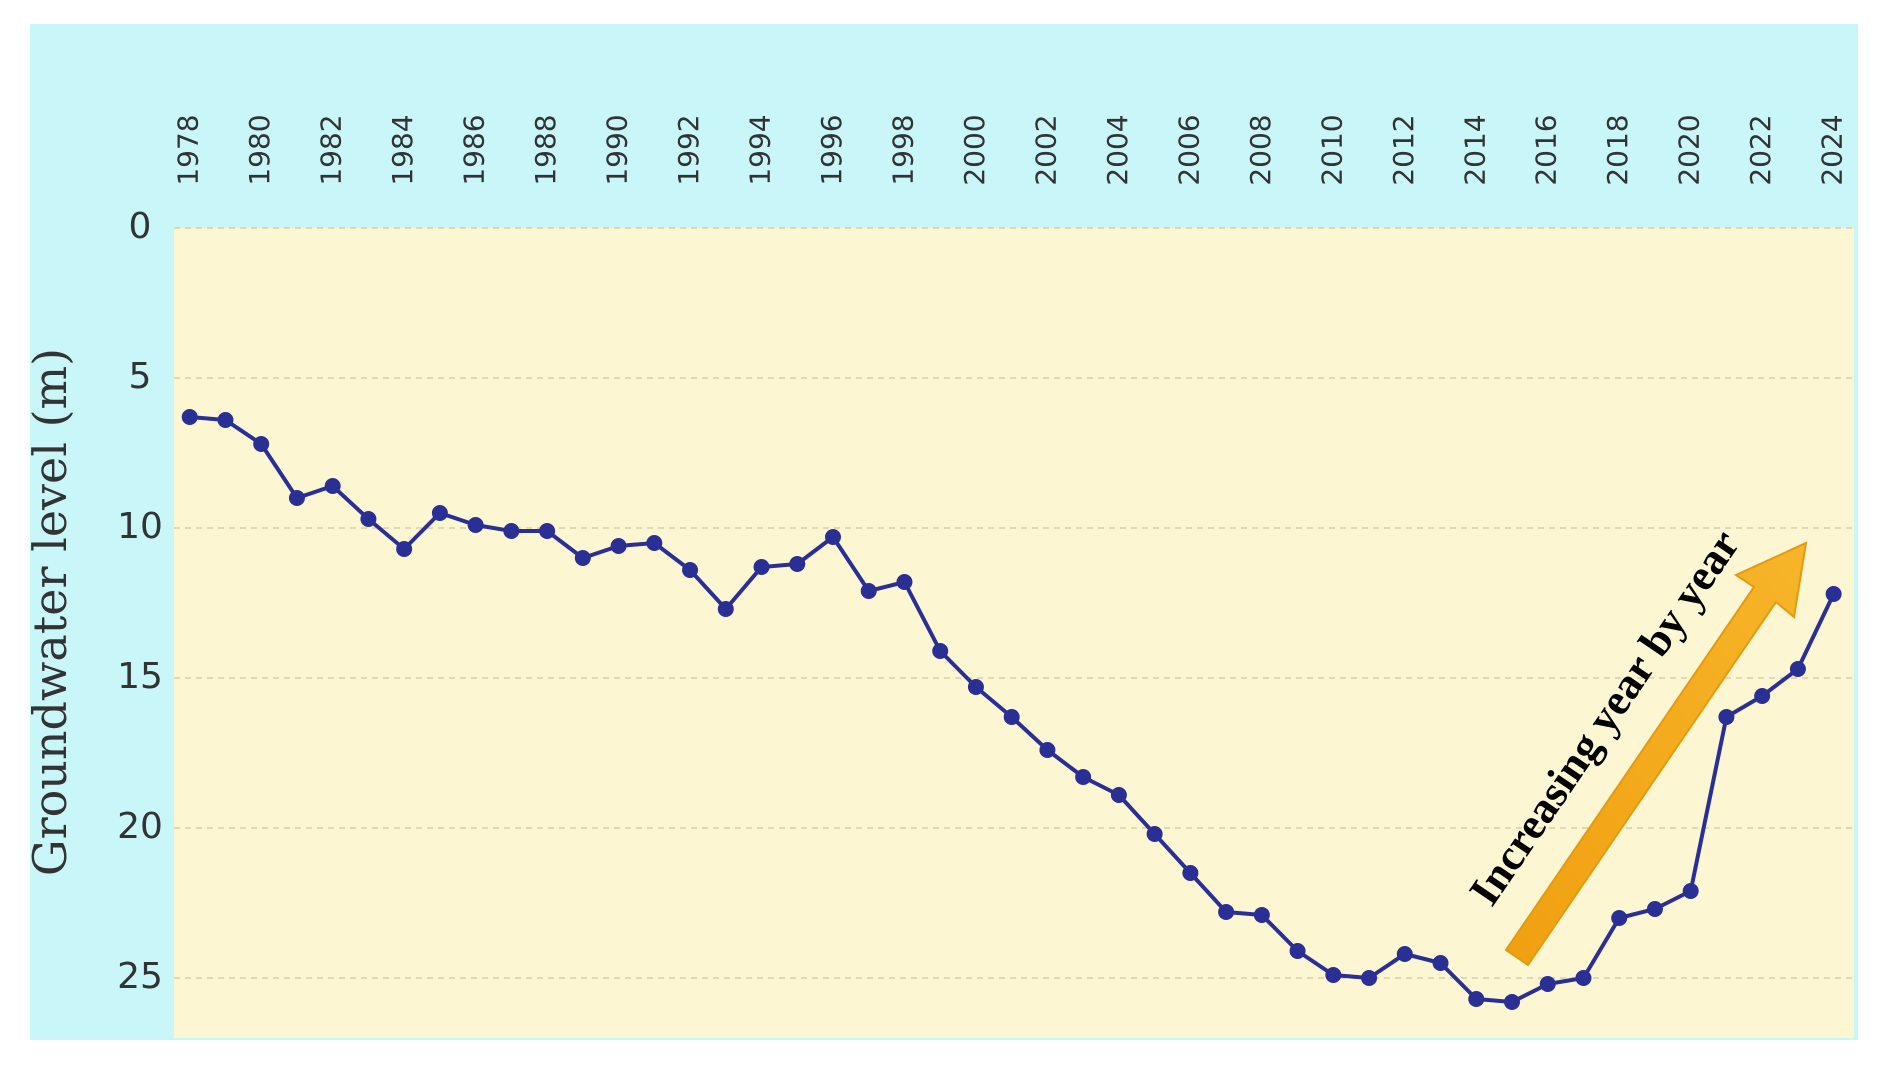 The width and height of the screenshot is (1882, 1065). Describe the element at coordinates (1045, 149) in the screenshot. I see `x-tick-label: 2002` at that location.